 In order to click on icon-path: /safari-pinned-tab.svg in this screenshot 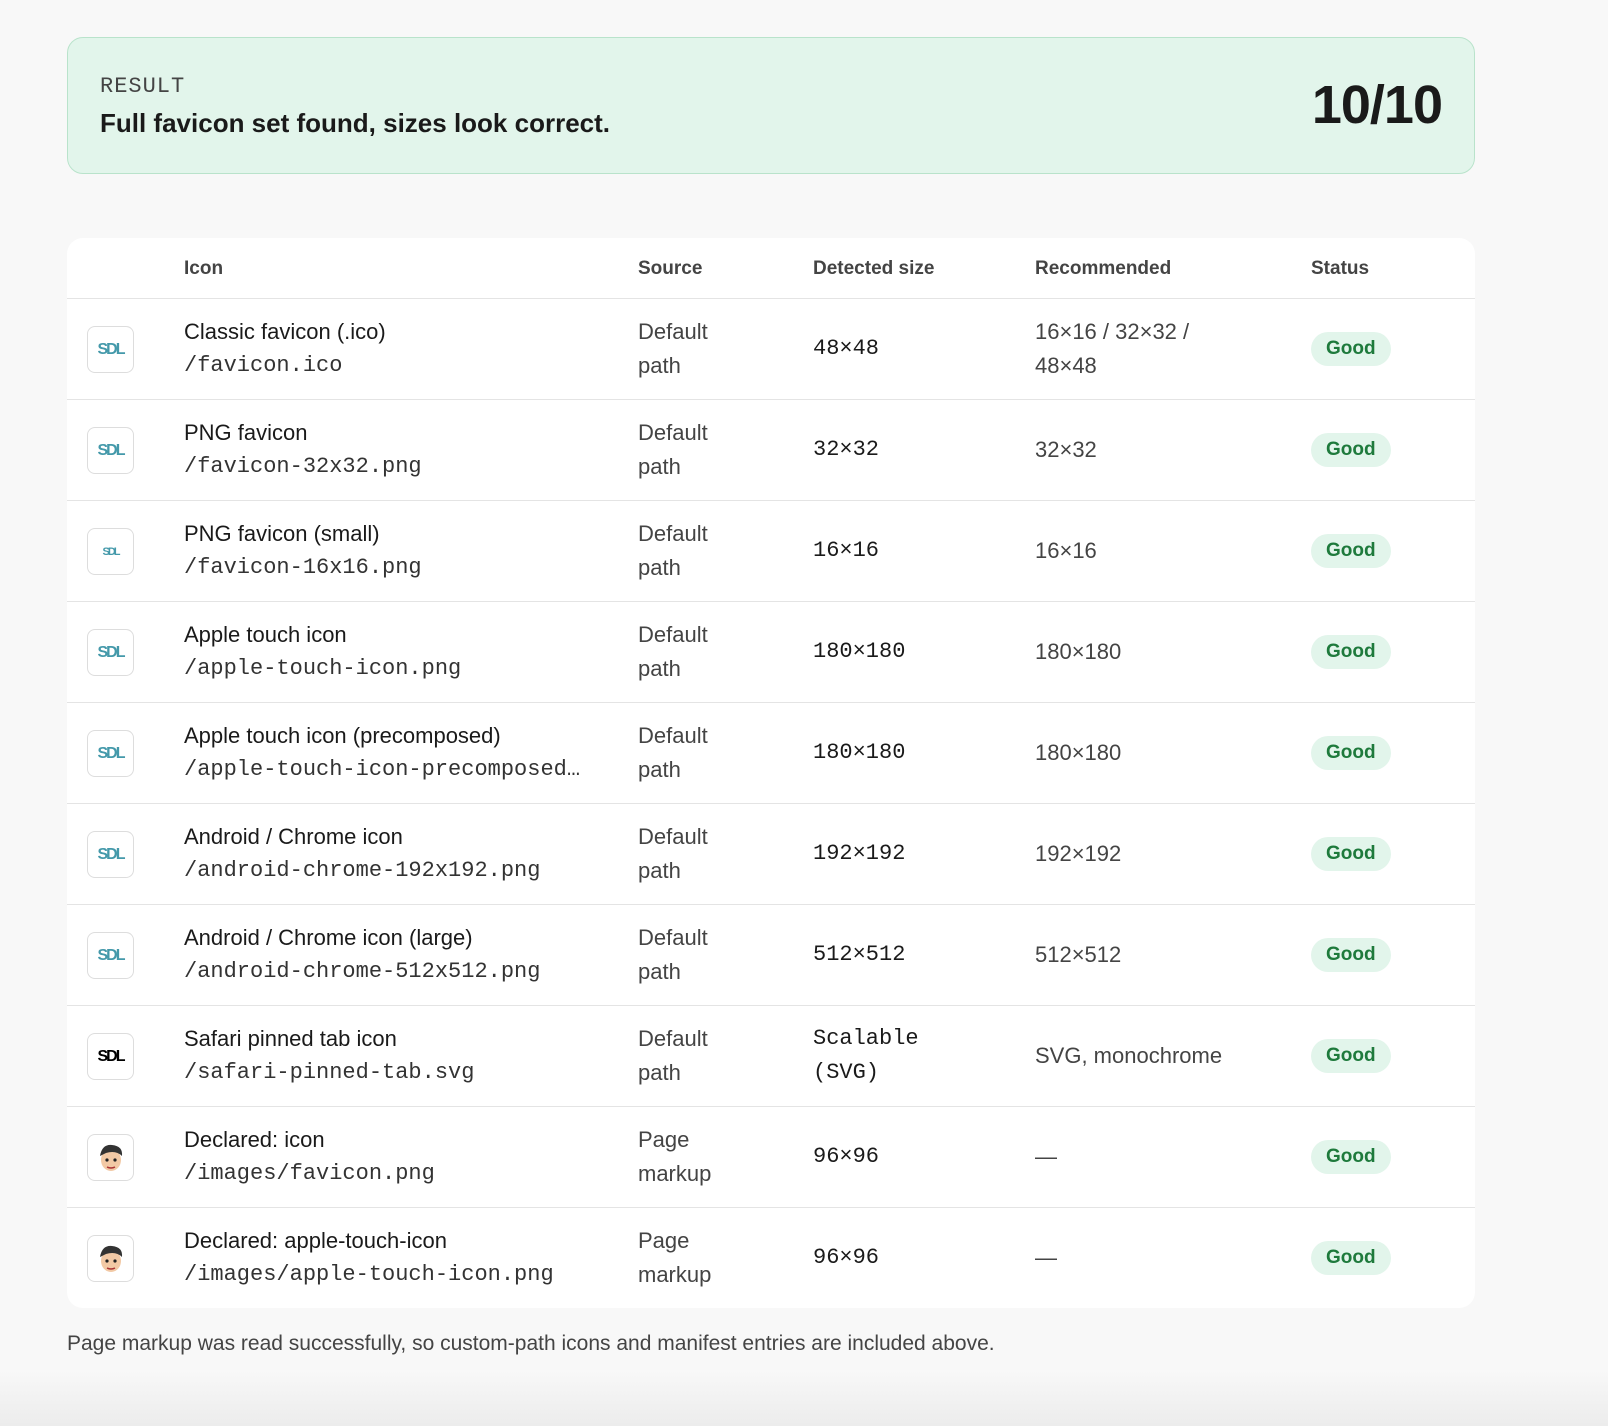, I will do `click(329, 1072)`.